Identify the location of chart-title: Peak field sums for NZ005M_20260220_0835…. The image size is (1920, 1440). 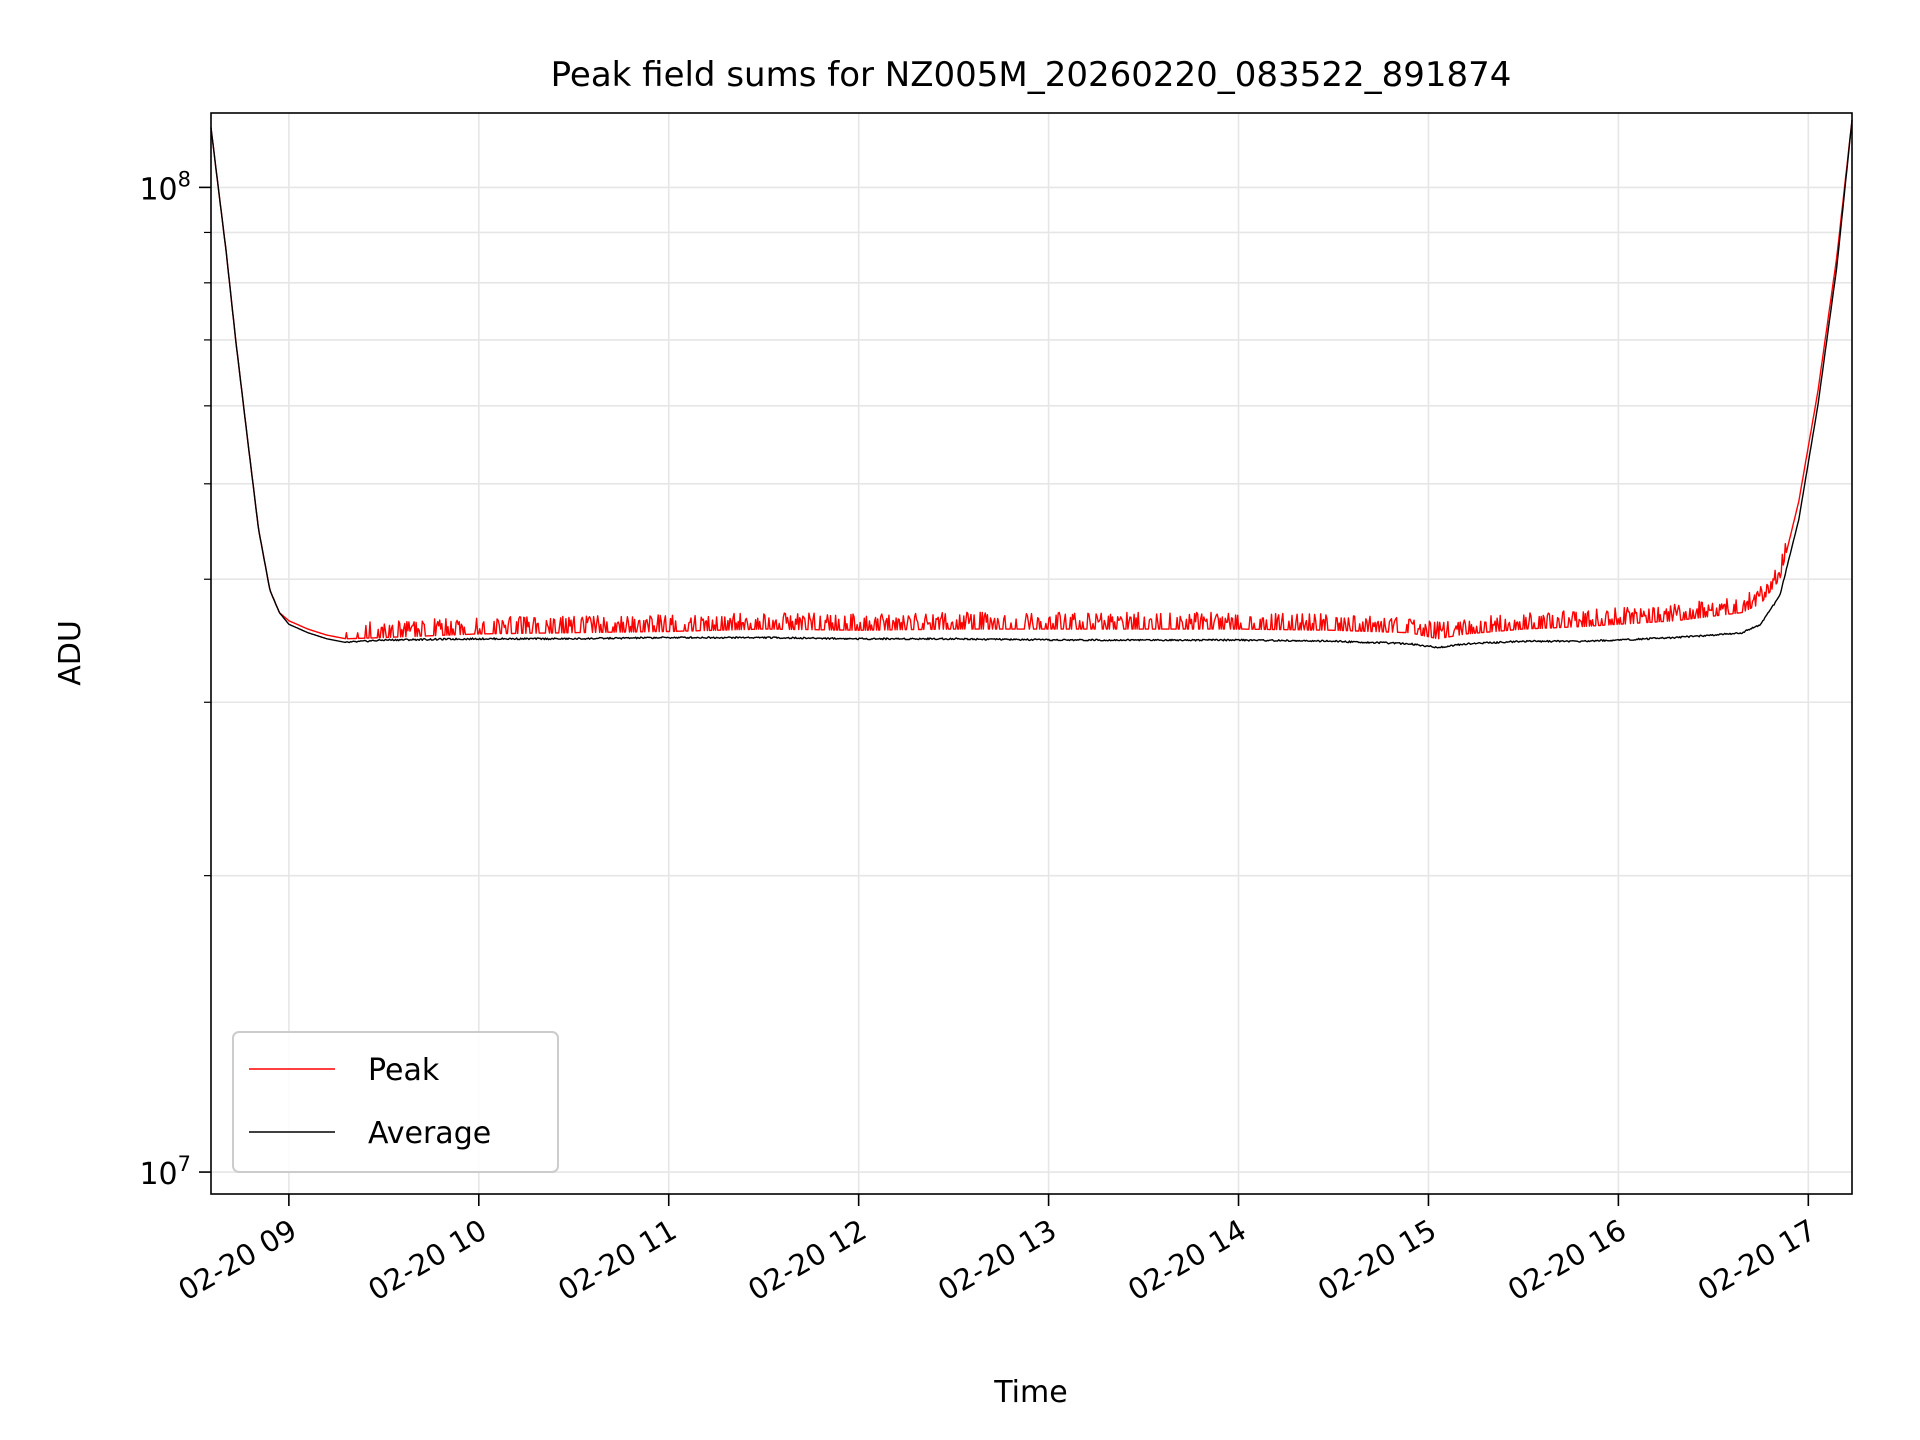
(1031, 75).